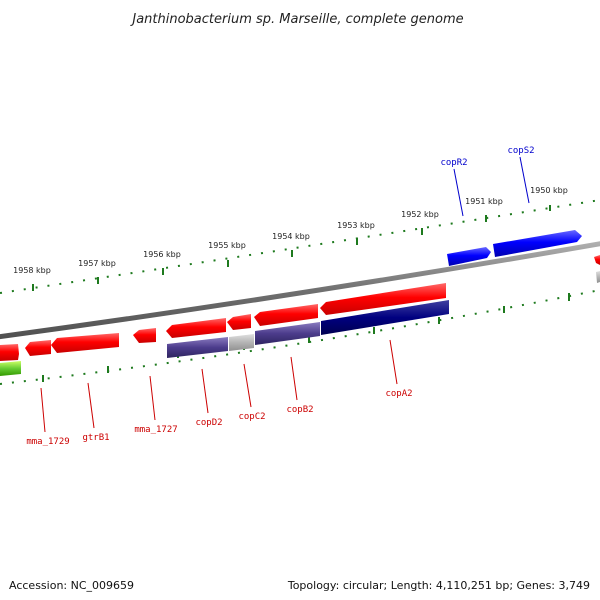 This screenshot has height=600, width=600. I want to click on major-ticks-outer, so click(291, 248).